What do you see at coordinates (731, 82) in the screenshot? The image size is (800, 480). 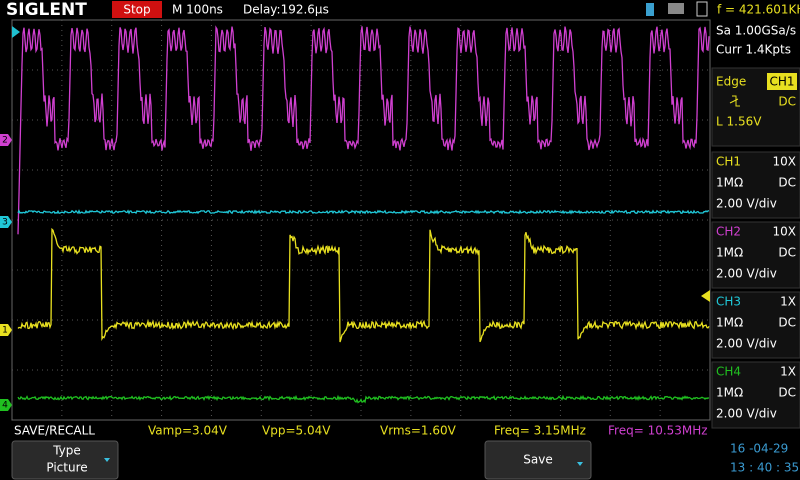 I see `trigger-type: Edge` at bounding box center [731, 82].